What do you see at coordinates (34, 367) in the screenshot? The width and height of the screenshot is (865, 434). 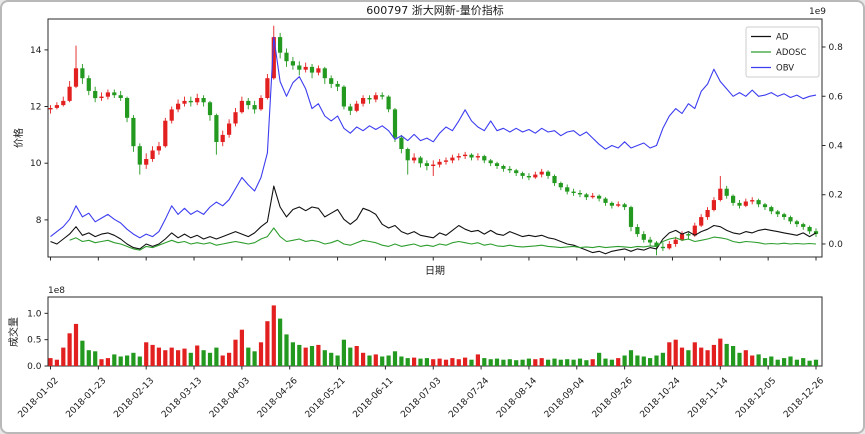 I see `volume-tick-label: 0.0` at bounding box center [34, 367].